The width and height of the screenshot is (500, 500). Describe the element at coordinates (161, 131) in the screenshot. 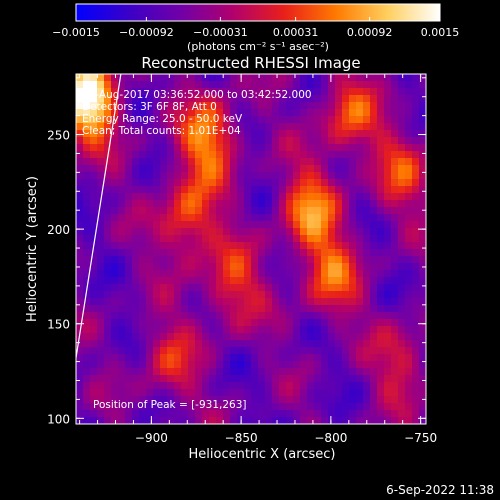

I see `info-line-counts: Clean; Total counts: 1.01E+04` at that location.